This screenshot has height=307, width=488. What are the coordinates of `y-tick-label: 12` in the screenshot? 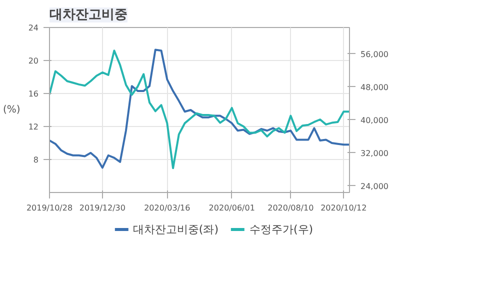 It's located at (33, 127).